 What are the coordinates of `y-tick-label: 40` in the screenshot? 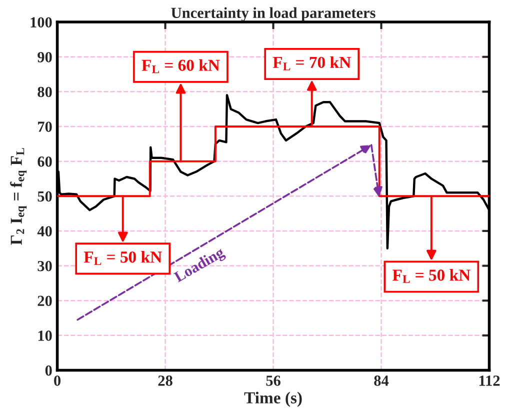 It's located at (44, 231).